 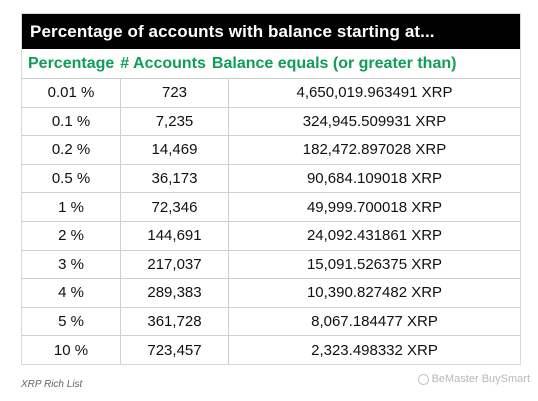 What do you see at coordinates (71, 350) in the screenshot?
I see `percentage-cell: 10 %` at bounding box center [71, 350].